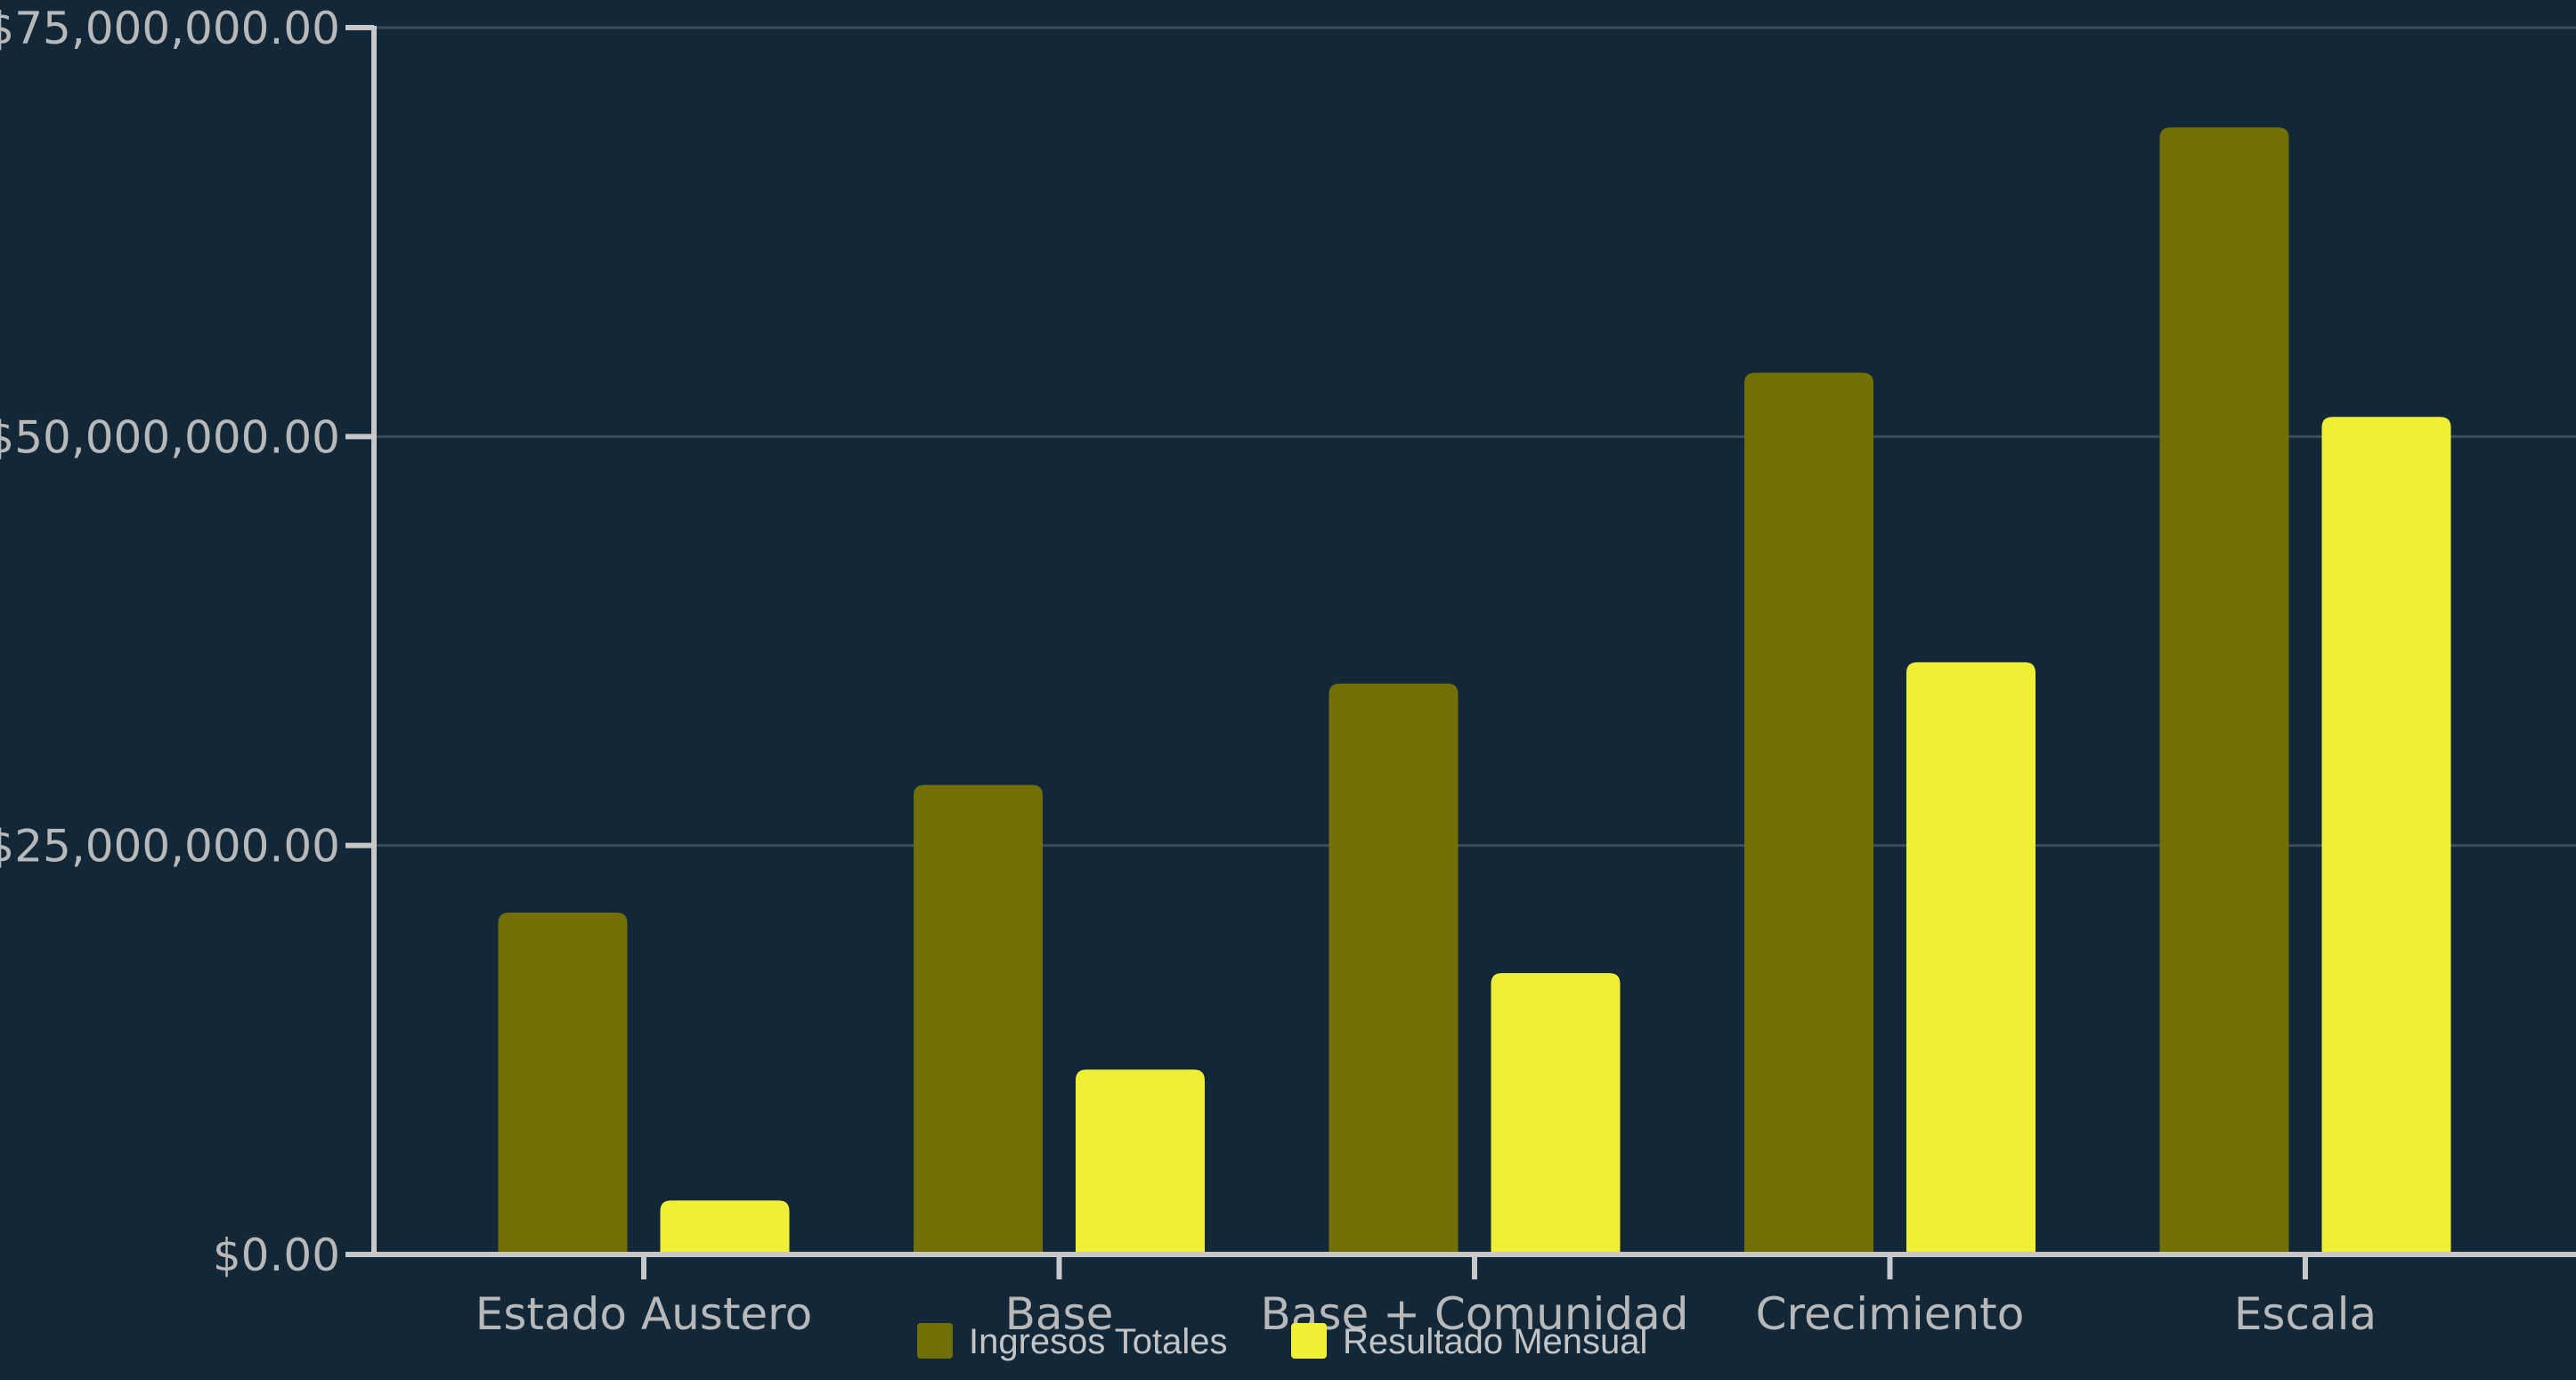  Describe the element at coordinates (2305, 1314) in the screenshot. I see `x-tick-label: Escala` at that location.